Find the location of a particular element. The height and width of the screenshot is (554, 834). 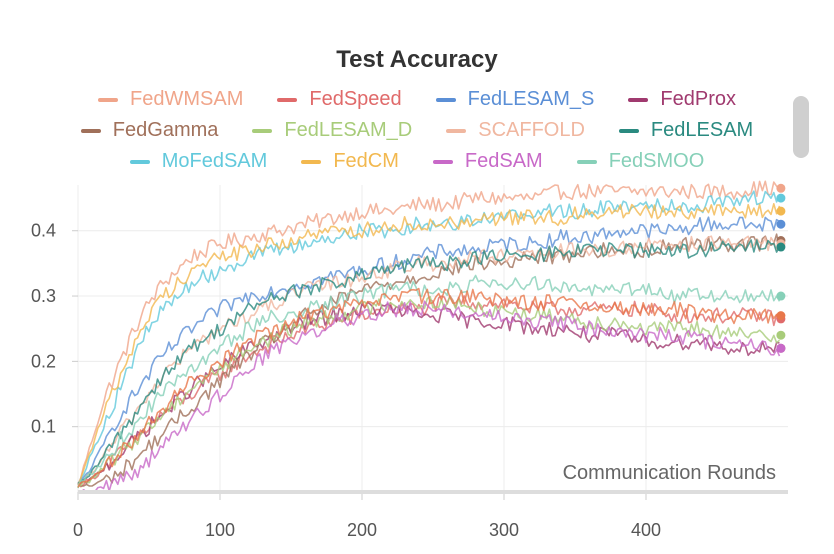

y-tick-label: 0.3 is located at coordinates (43, 296).